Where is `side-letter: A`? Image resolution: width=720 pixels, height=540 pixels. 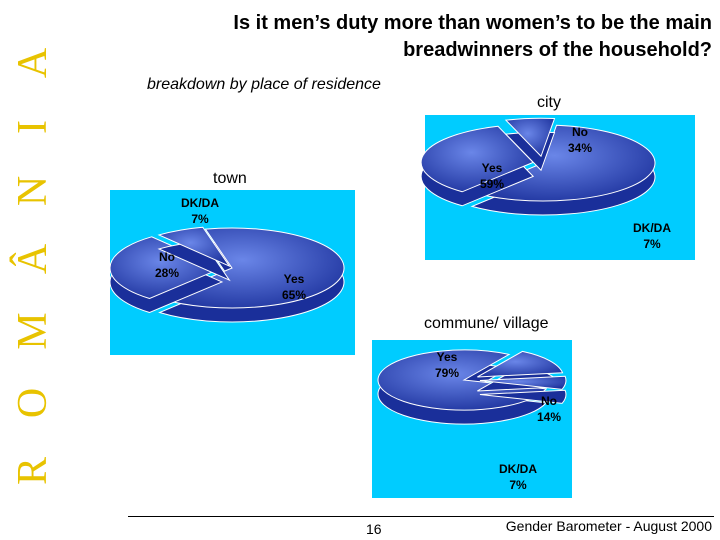
side-letter: A is located at coordinates (33, 63).